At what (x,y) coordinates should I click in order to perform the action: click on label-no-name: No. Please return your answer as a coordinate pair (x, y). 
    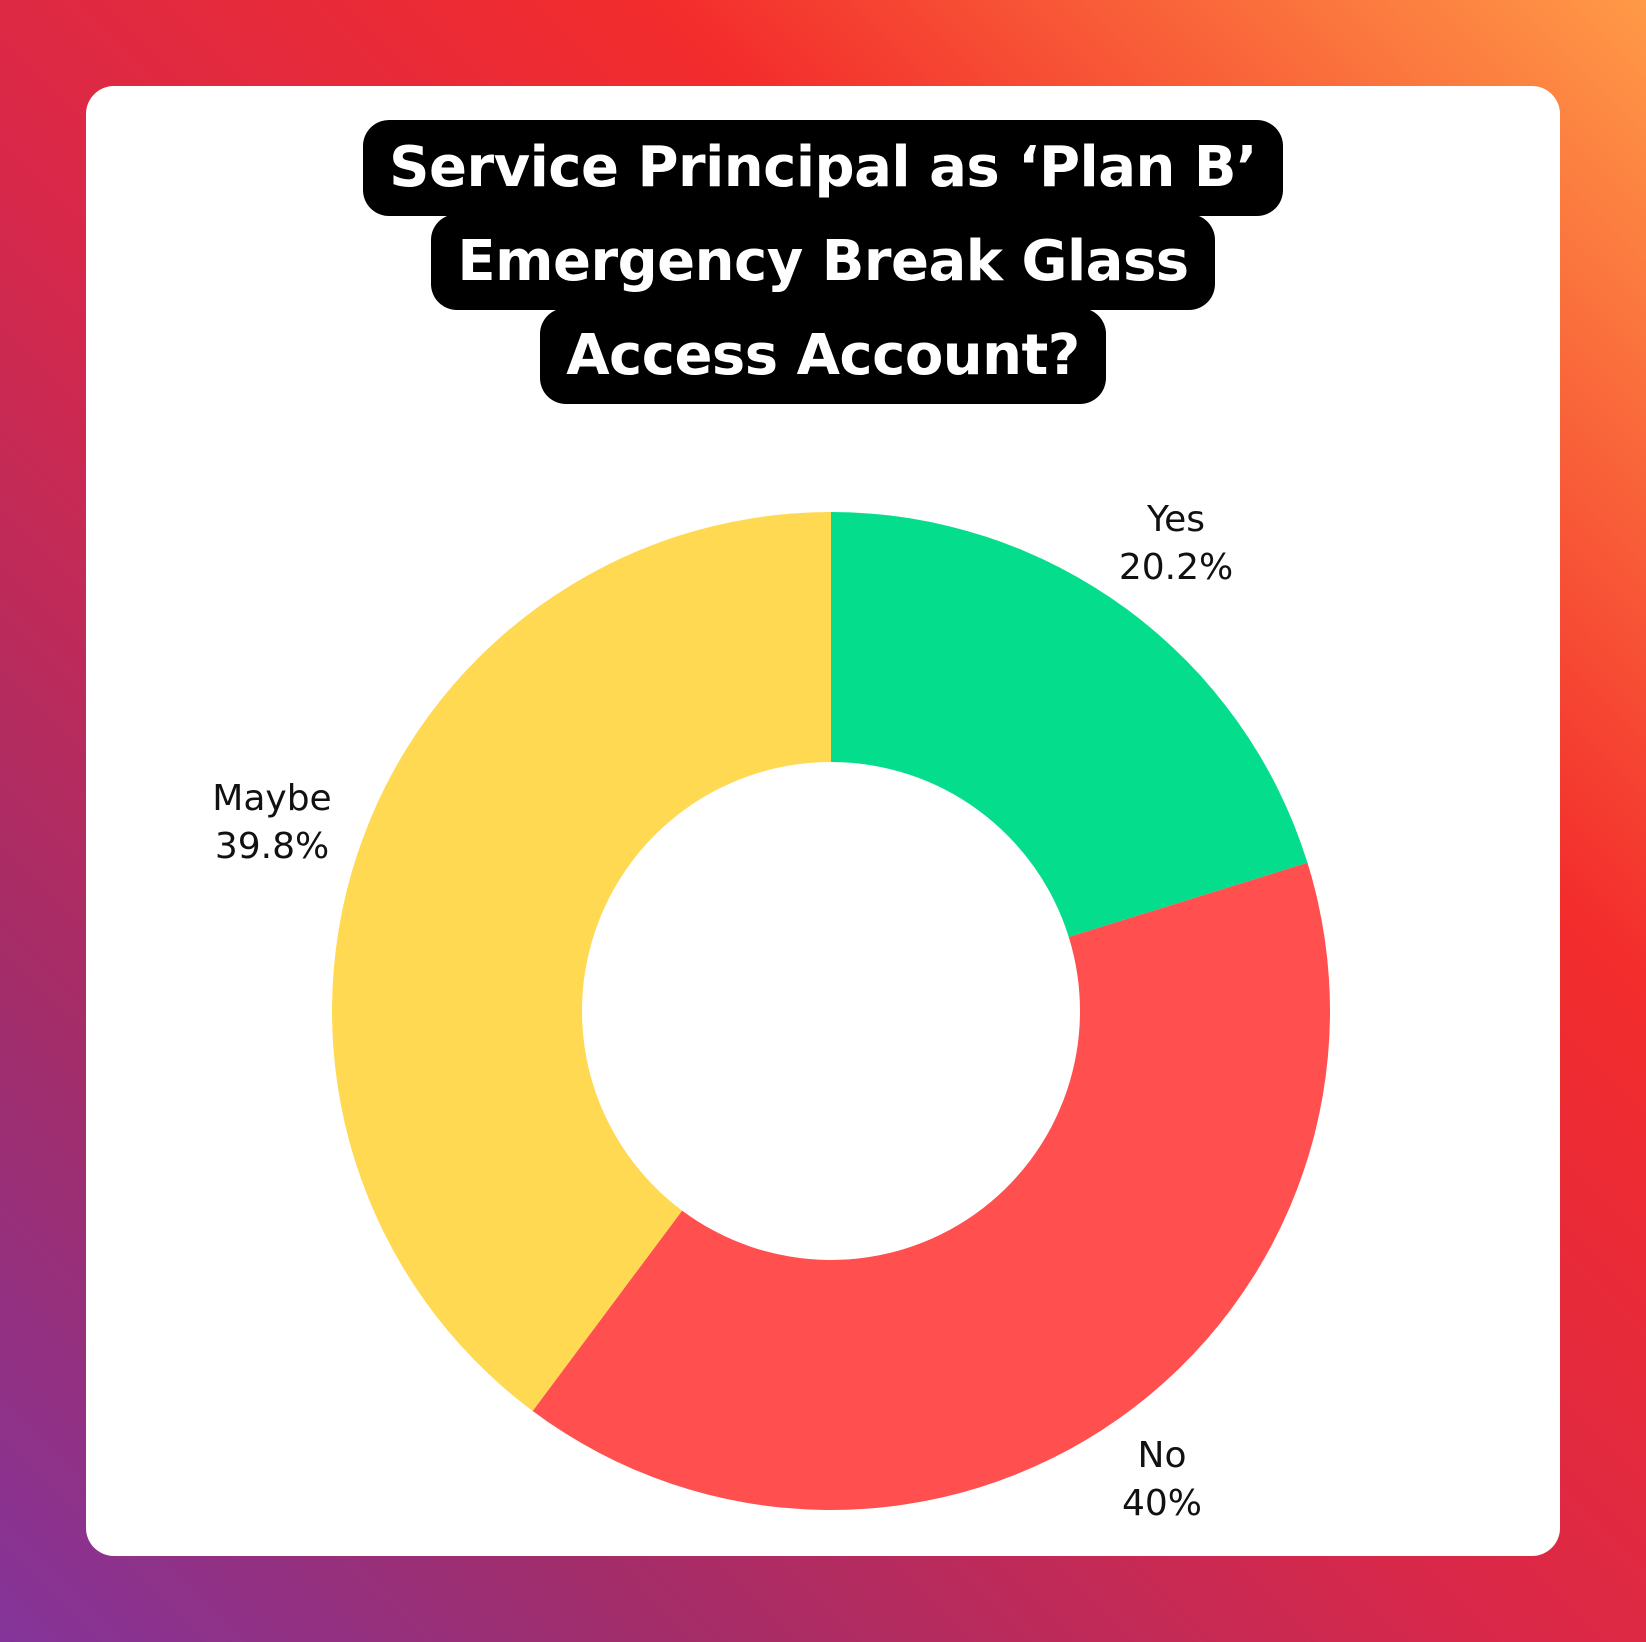
    Looking at the image, I should click on (1162, 1455).